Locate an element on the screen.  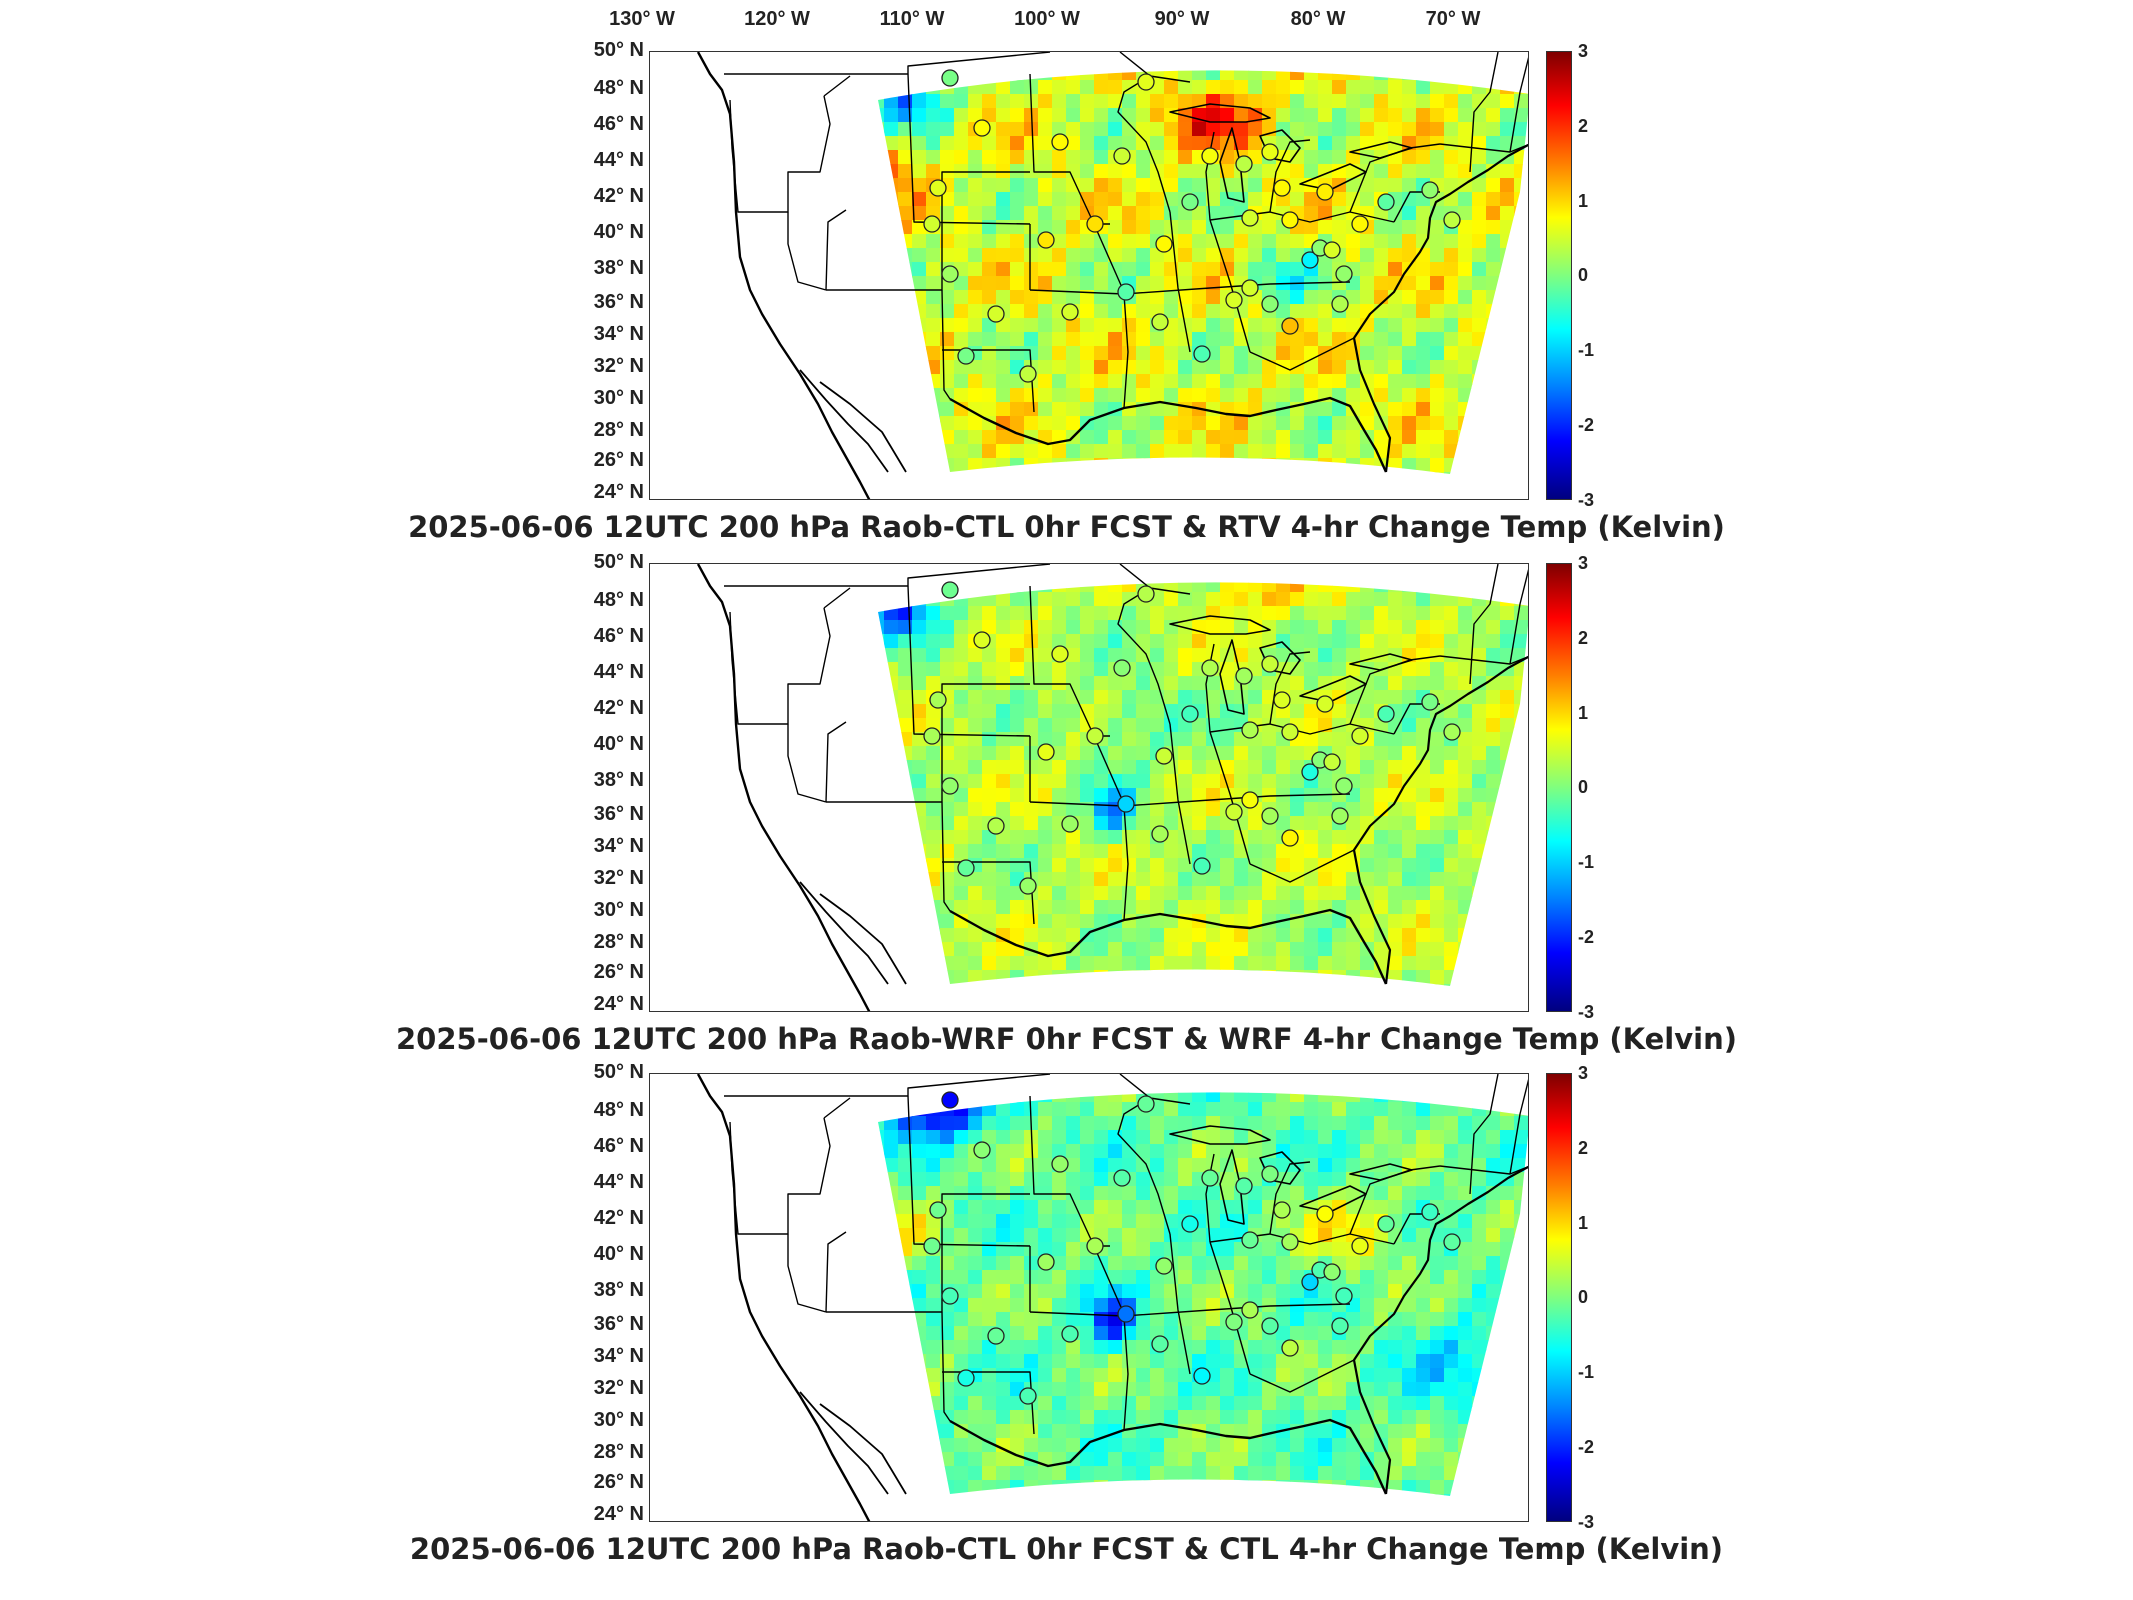
latitude-label: 40° N is located at coordinates (618, 1254).